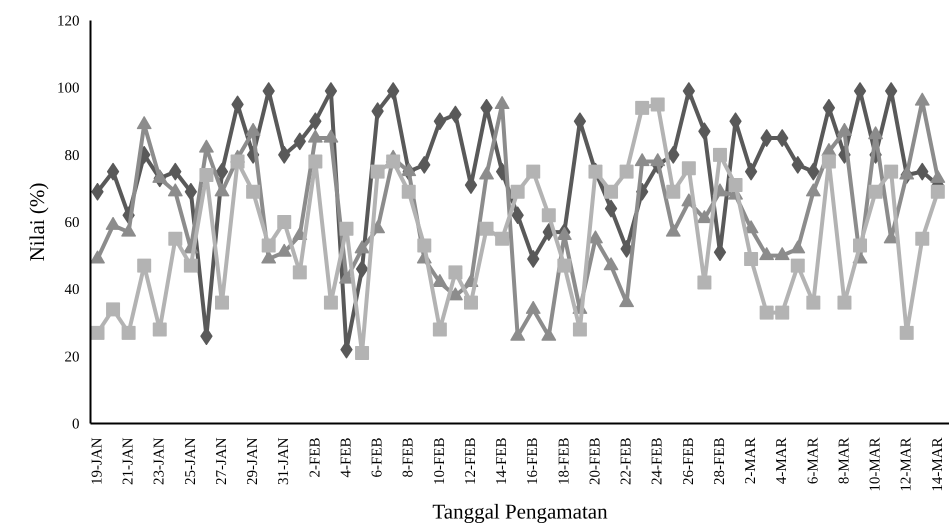 This screenshot has height=526, width=949. What do you see at coordinates (876, 465) in the screenshot?
I see `x-tick-label: 10-MAR` at bounding box center [876, 465].